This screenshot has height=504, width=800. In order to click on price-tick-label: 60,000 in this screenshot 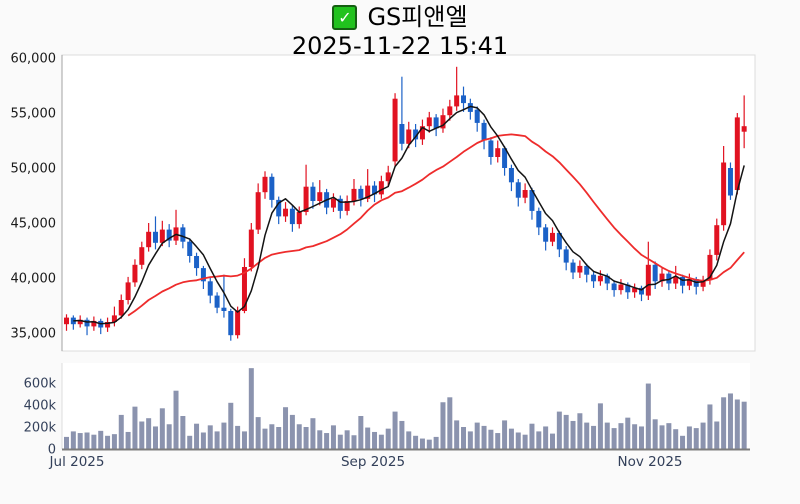, I will do `click(34, 59)`.